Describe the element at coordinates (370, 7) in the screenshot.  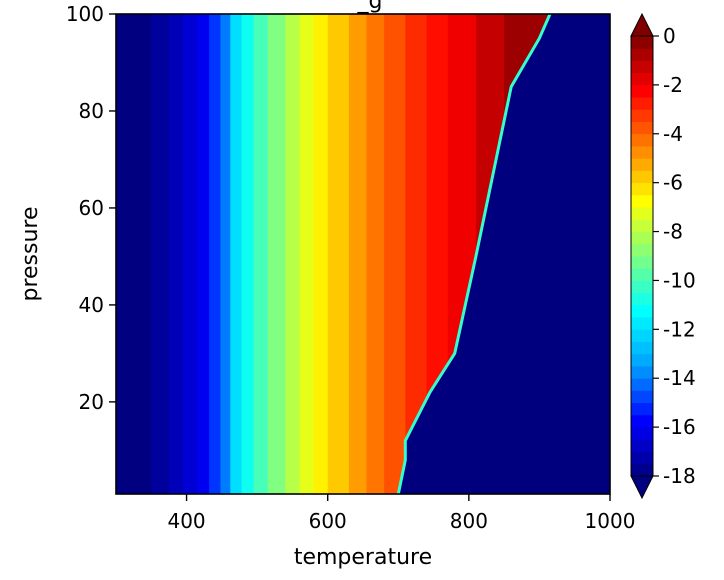
I see `chart-title: _g` at that location.